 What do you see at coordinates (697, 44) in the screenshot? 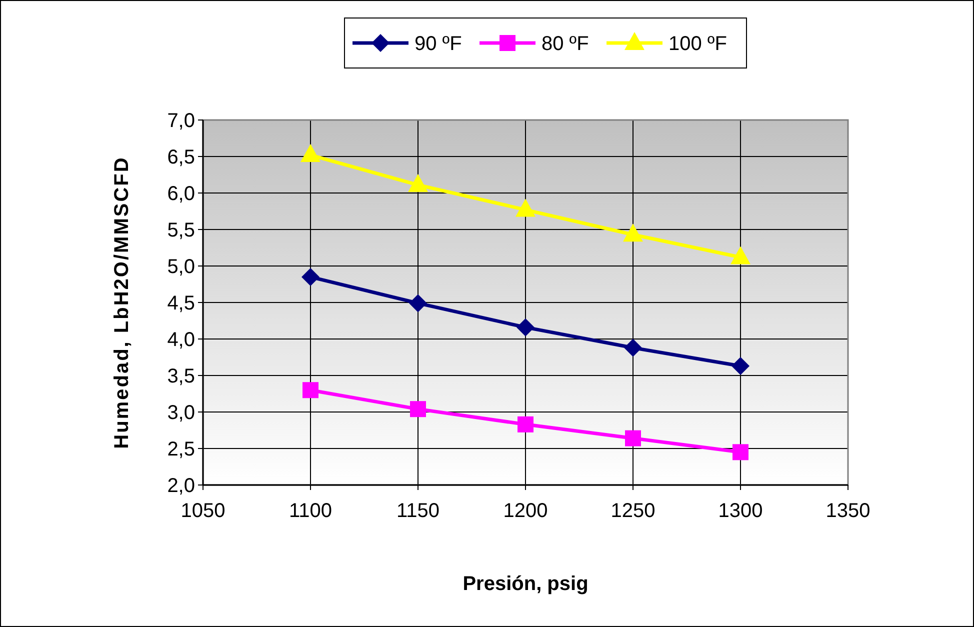
I see `legend-label: 100 ºF` at bounding box center [697, 44].